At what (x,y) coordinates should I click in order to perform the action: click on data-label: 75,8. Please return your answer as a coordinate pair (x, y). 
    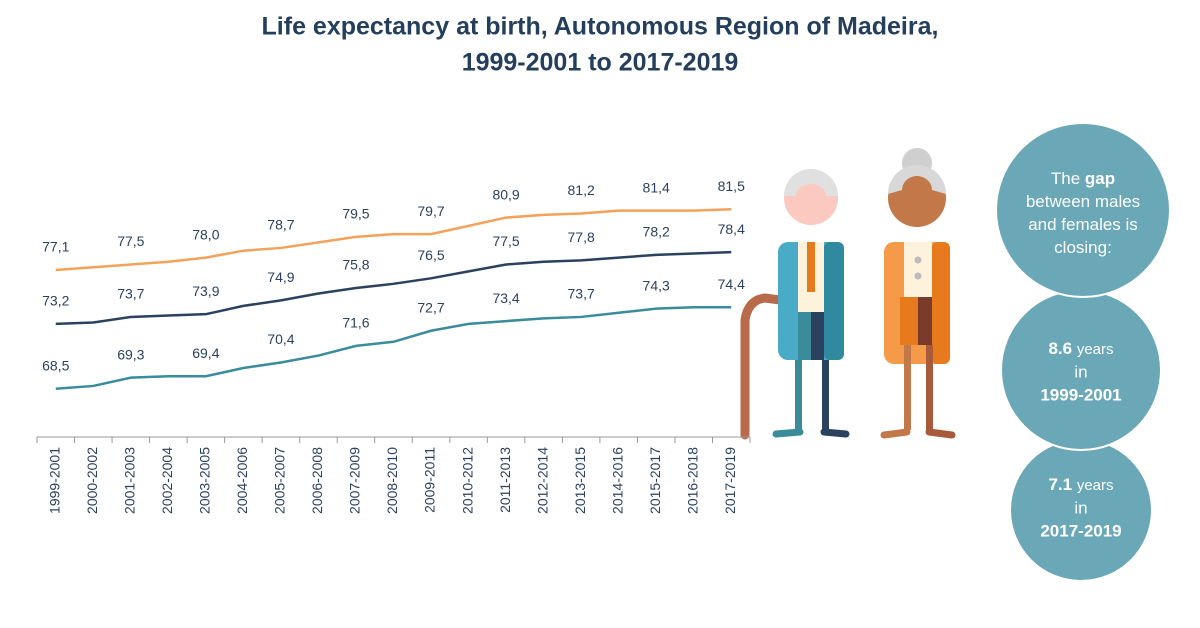
    Looking at the image, I should click on (355, 265).